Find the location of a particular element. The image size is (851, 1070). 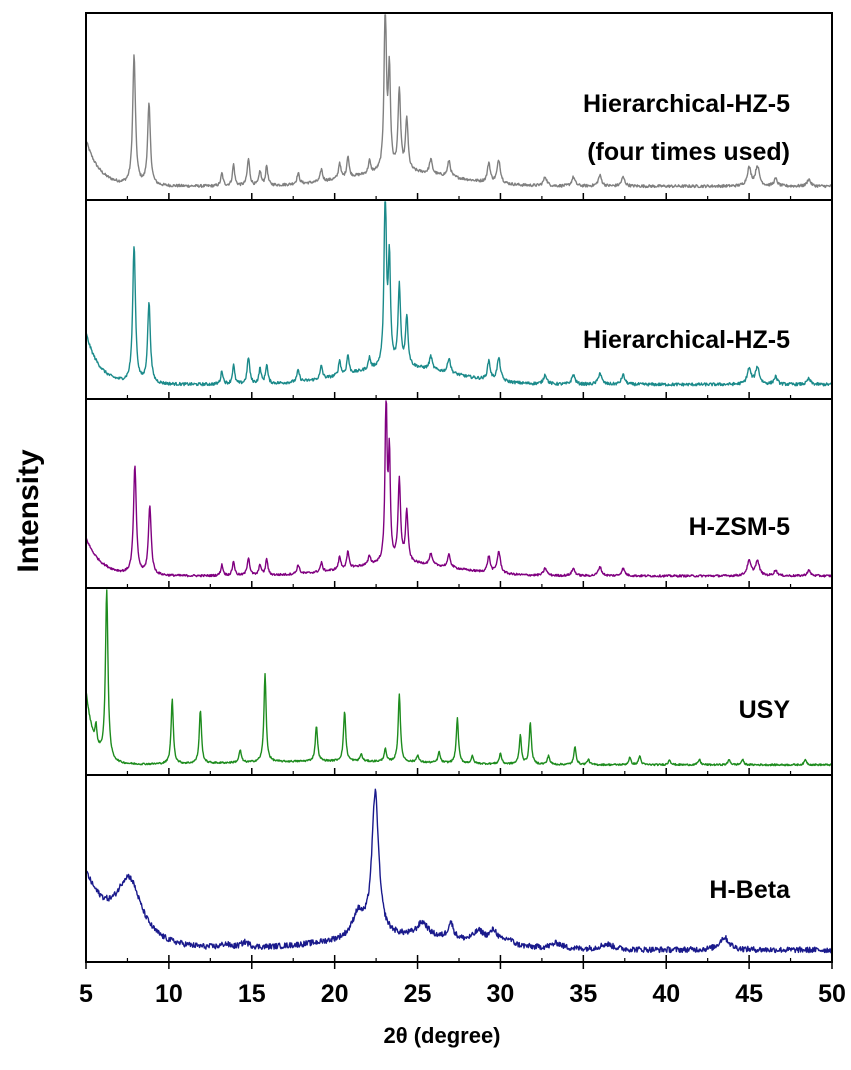

series-label-1-line-2: (four times used) is located at coordinates (688, 152).